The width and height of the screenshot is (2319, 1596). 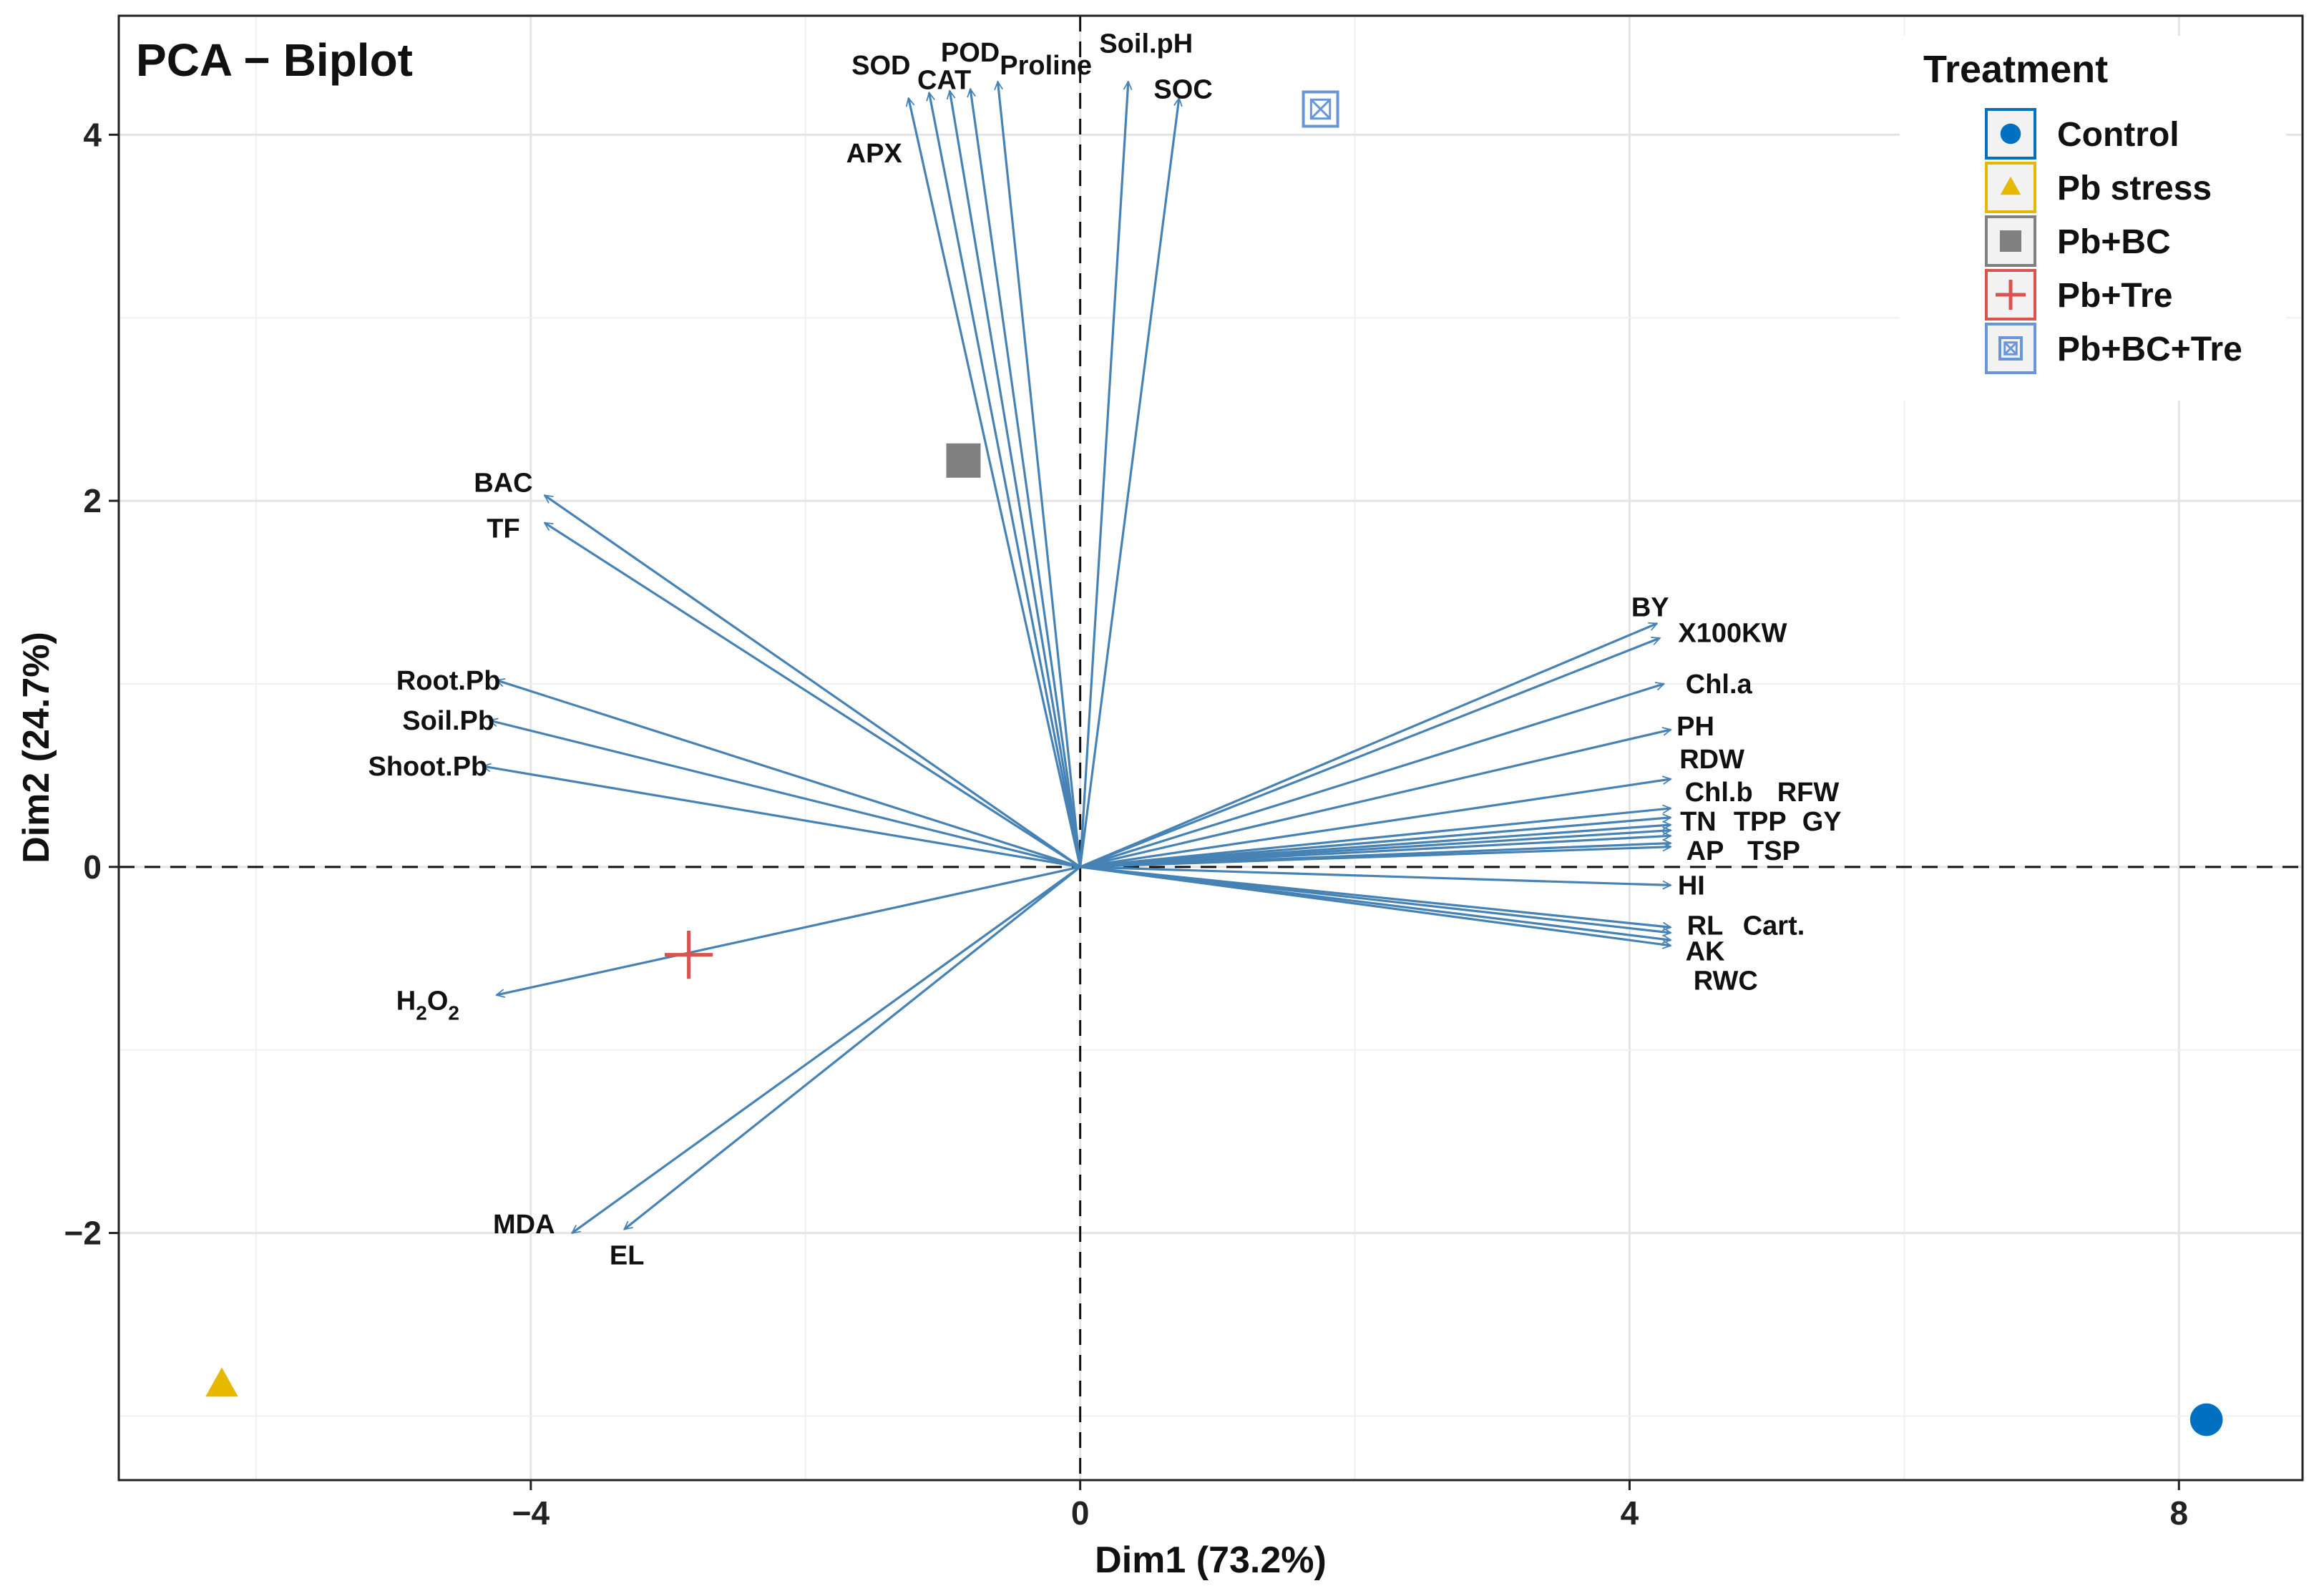 What do you see at coordinates (1726, 981) in the screenshot?
I see `variable-label-rwc: RWC` at bounding box center [1726, 981].